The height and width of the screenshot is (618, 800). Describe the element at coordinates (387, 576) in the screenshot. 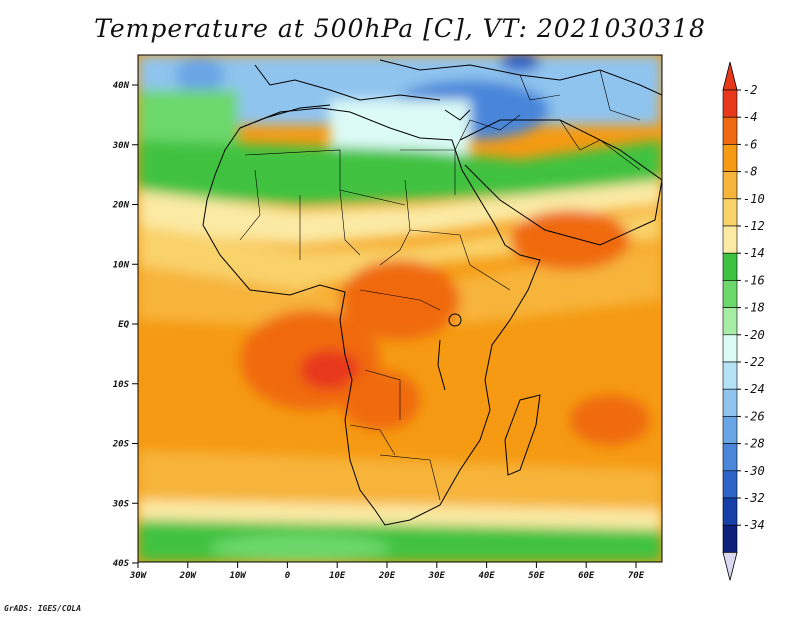

I see `lon-label: 20E` at that location.